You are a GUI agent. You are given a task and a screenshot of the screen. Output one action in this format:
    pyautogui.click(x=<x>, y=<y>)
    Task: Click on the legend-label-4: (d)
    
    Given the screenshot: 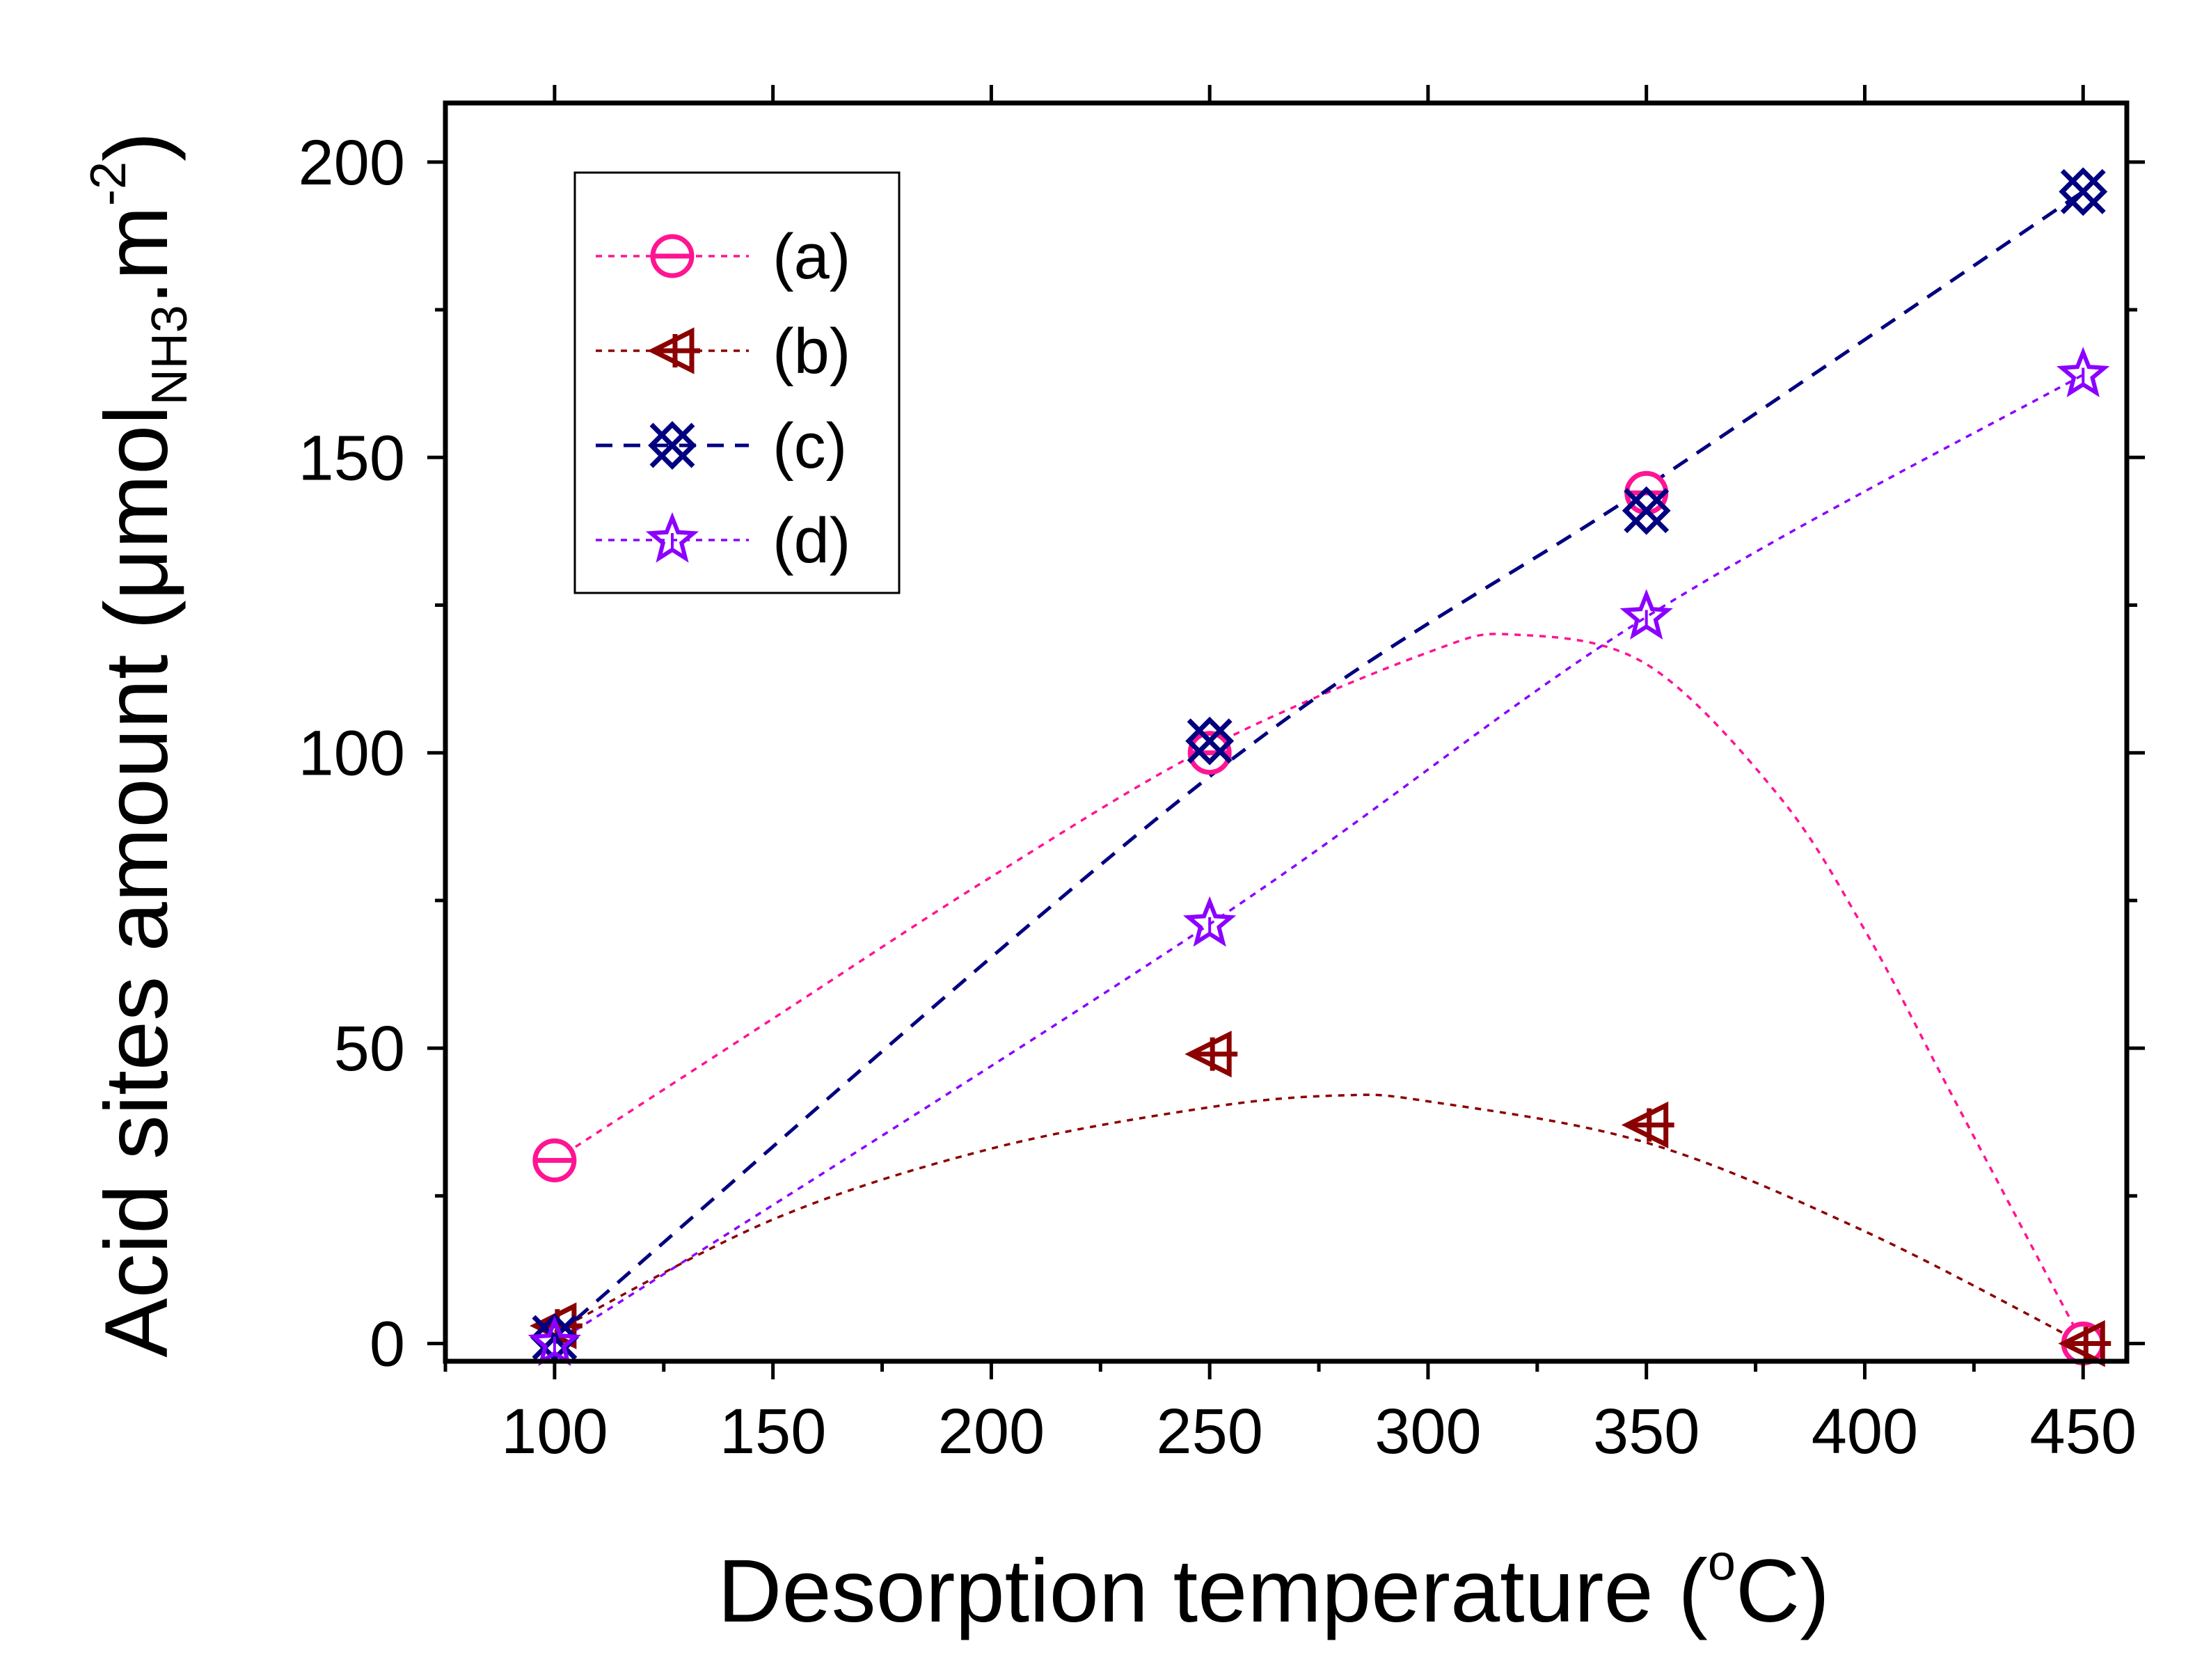 What is the action you would take?
    pyautogui.click(x=811, y=540)
    